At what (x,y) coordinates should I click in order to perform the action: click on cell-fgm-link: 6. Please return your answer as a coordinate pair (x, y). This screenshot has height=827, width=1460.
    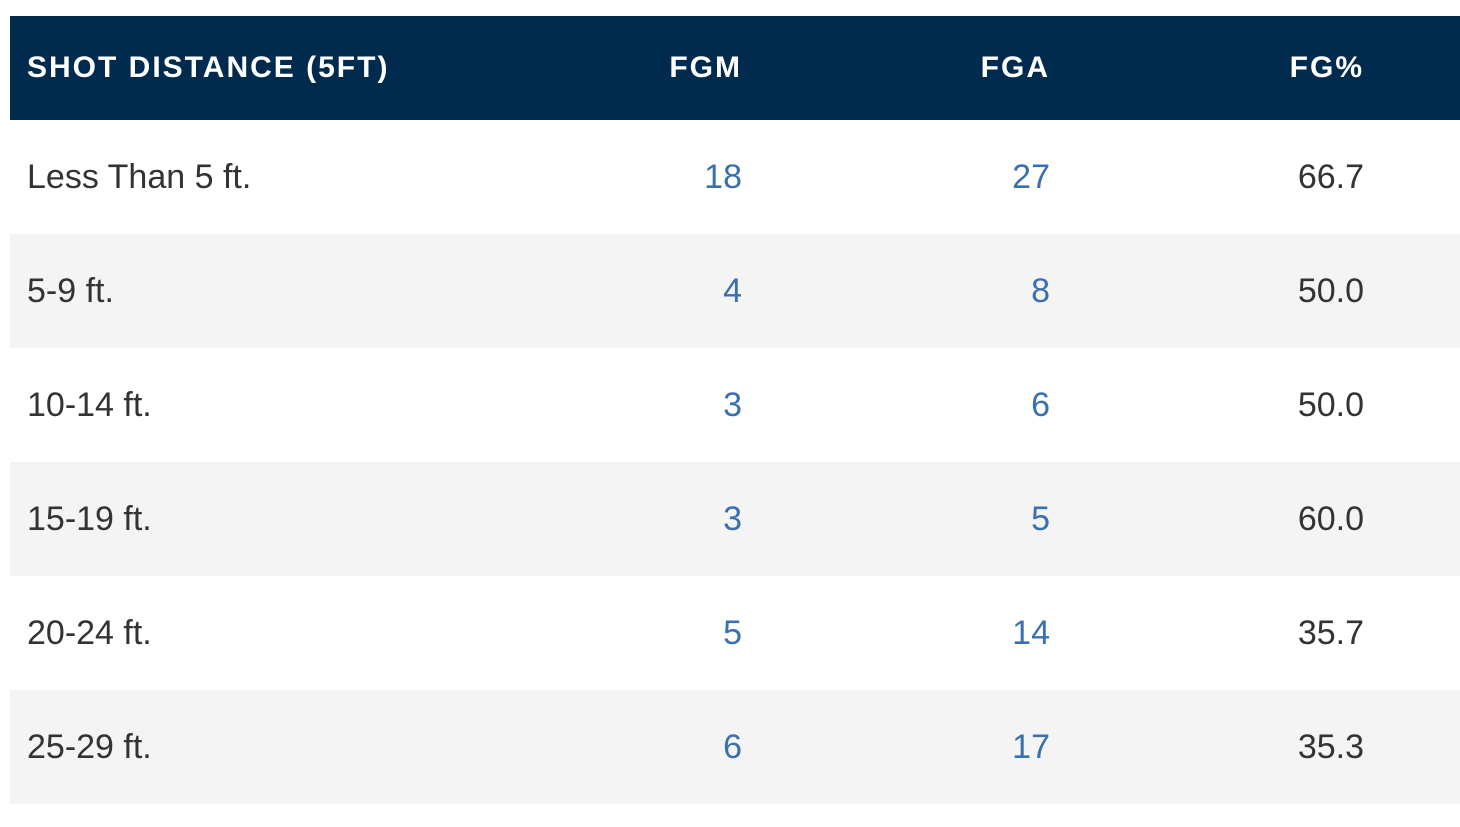
    Looking at the image, I should click on (732, 746).